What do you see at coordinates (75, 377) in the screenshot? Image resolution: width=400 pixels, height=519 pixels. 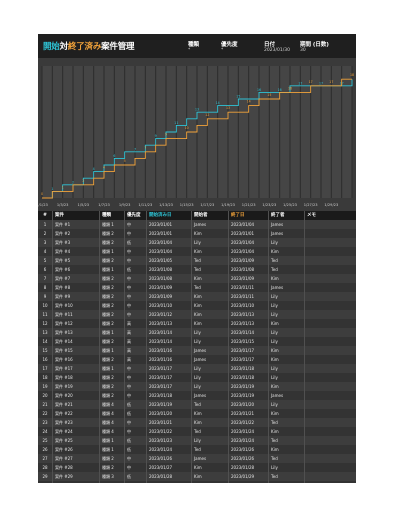 I see `table-cell: 案件 #18` at bounding box center [75, 377].